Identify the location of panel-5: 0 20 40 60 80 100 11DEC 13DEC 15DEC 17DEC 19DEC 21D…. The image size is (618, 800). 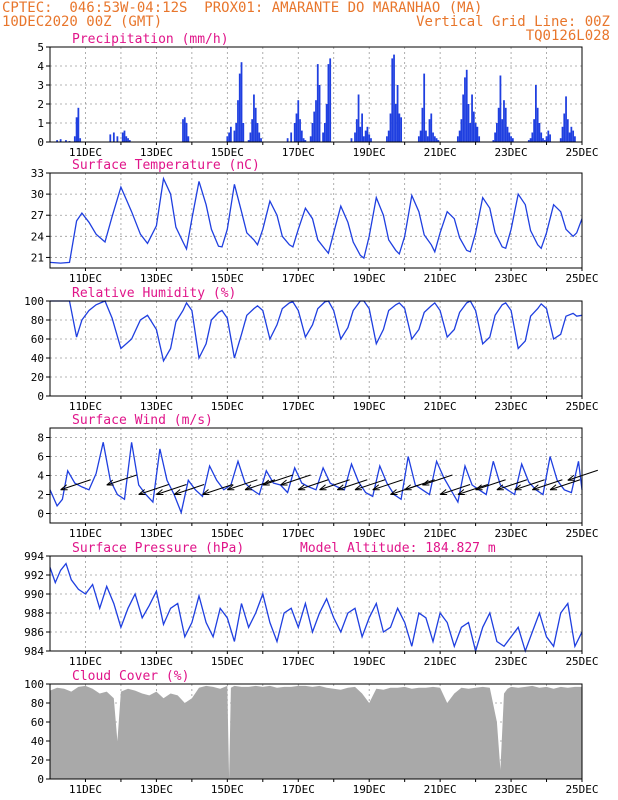
(311, 732).